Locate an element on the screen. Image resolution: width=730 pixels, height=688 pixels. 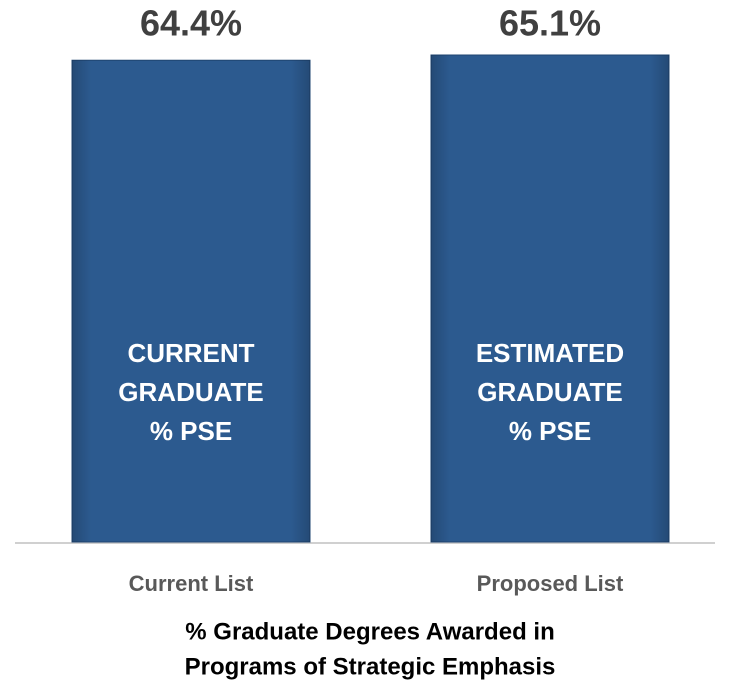
value-label: 64.4% is located at coordinates (191, 23).